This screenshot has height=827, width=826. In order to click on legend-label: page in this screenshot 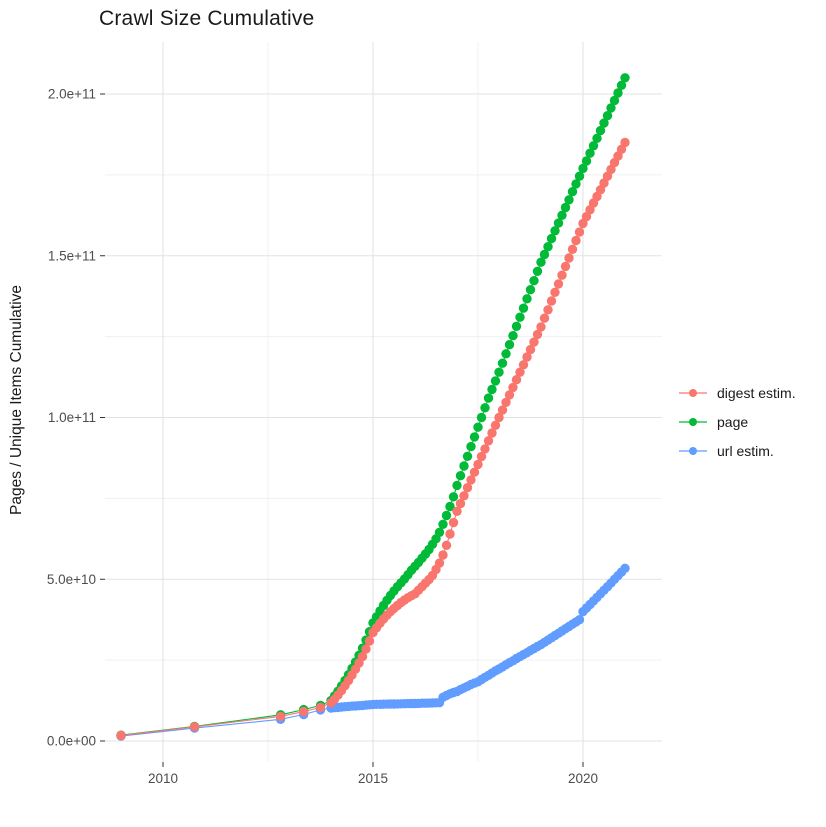, I will do `click(733, 421)`.